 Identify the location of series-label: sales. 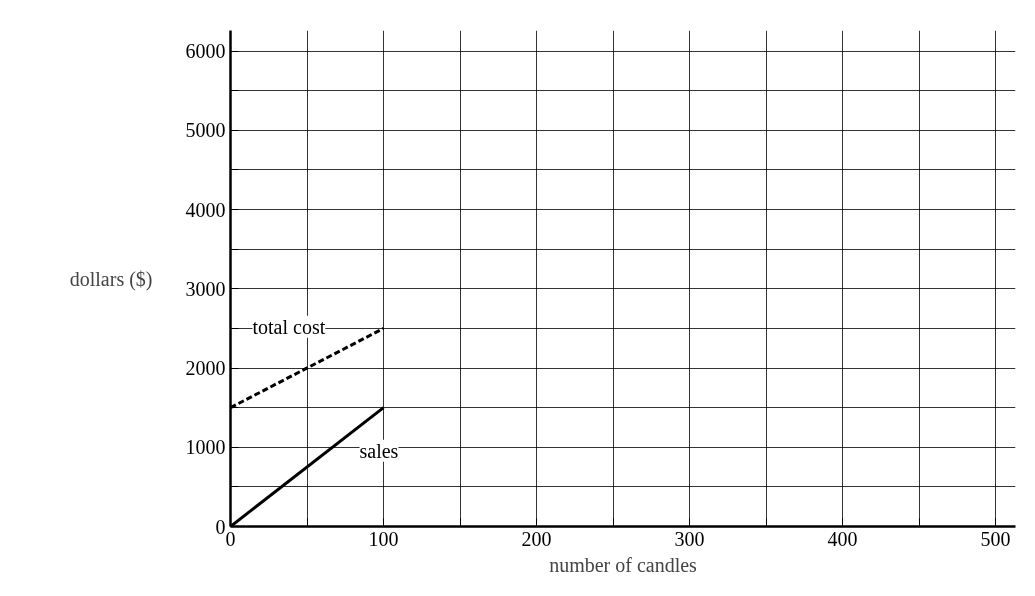
(379, 450).